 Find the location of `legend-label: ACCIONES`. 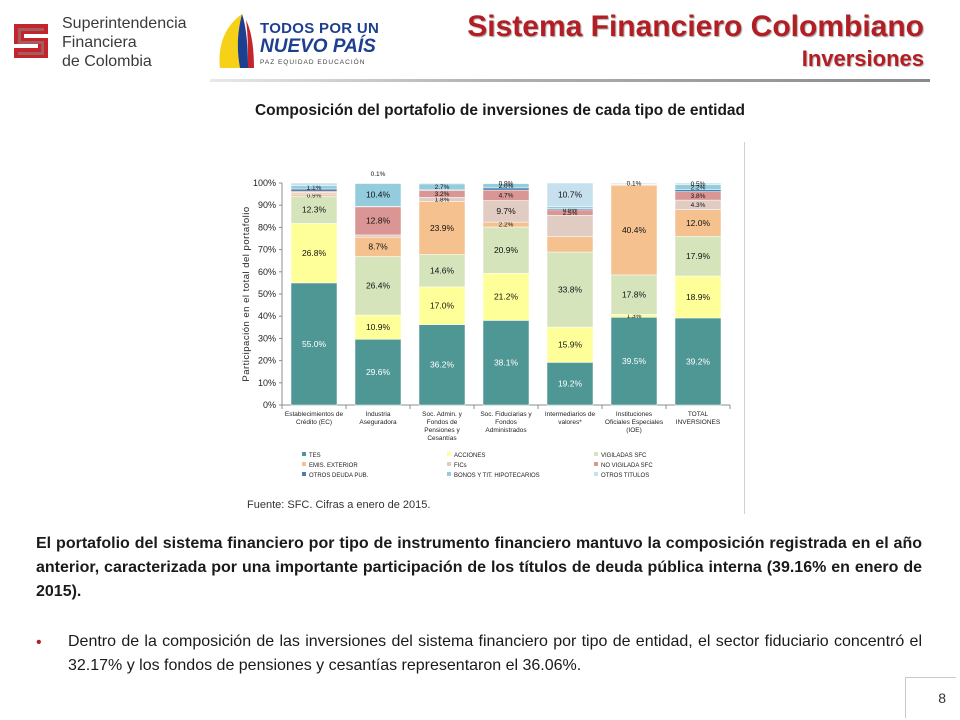

legend-label: ACCIONES is located at coordinates (469, 456).